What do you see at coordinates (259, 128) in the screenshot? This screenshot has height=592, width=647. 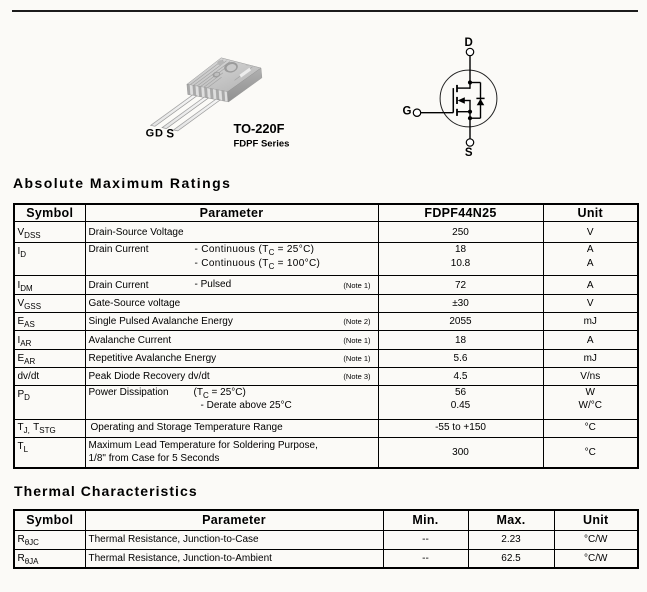 I see `svg-text: TO-220F` at bounding box center [259, 128].